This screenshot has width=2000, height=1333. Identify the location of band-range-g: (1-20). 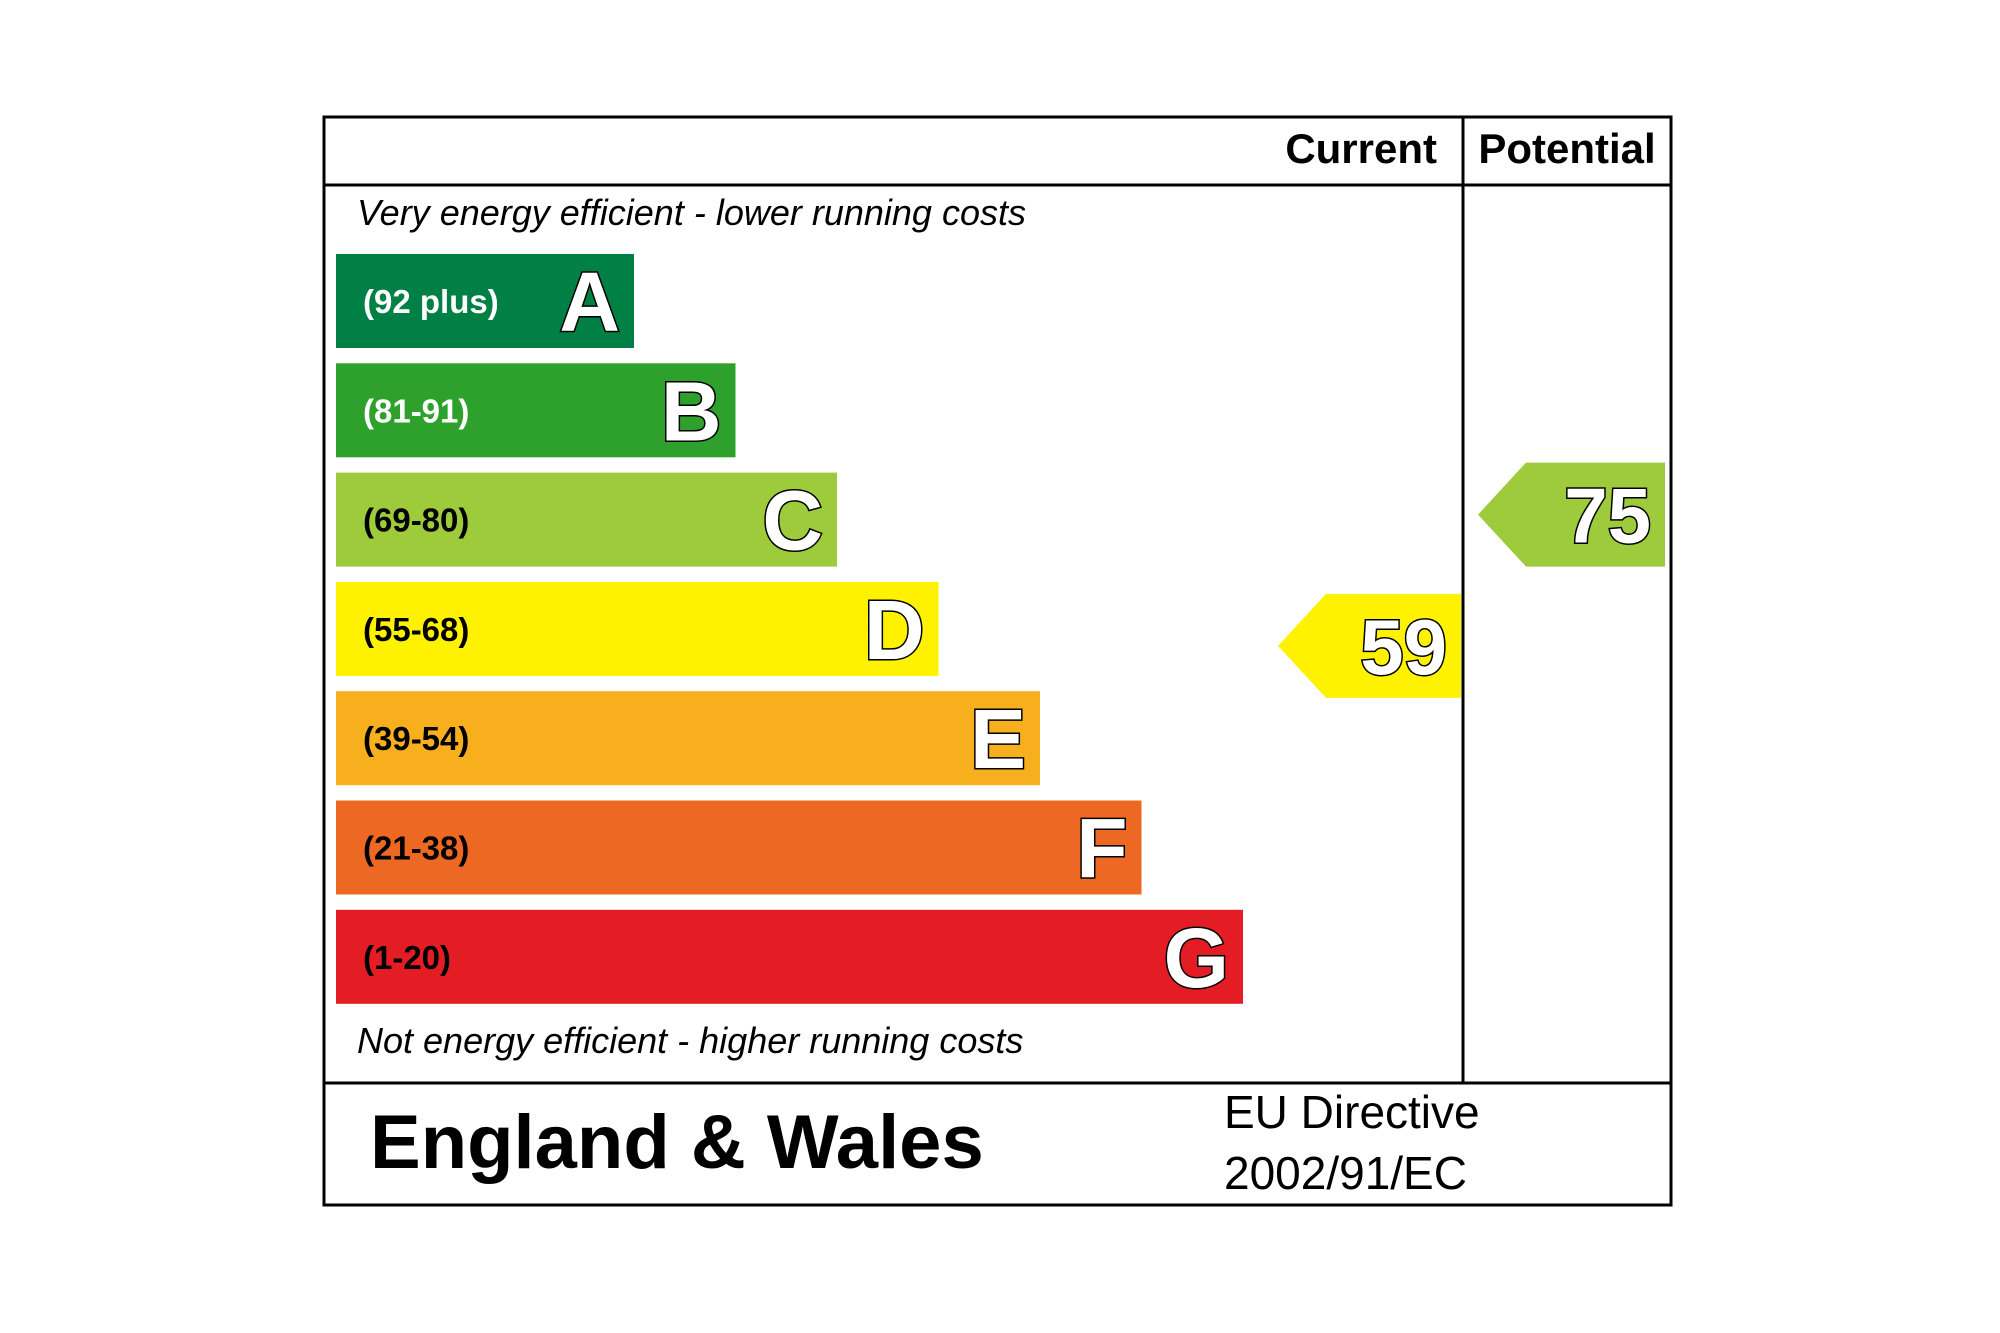
(407, 957).